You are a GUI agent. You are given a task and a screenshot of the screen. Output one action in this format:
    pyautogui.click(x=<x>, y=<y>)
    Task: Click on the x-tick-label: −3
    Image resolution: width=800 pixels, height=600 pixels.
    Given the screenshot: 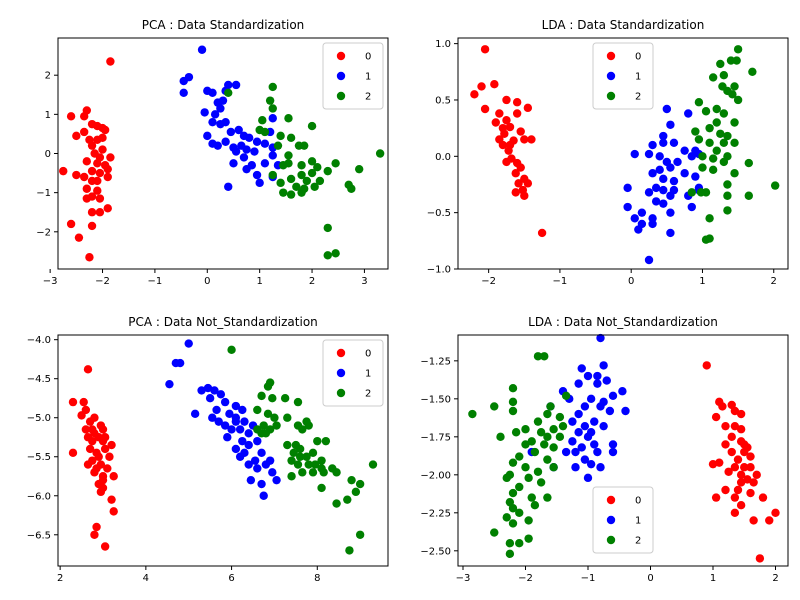 What is the action you would take?
    pyautogui.click(x=463, y=578)
    